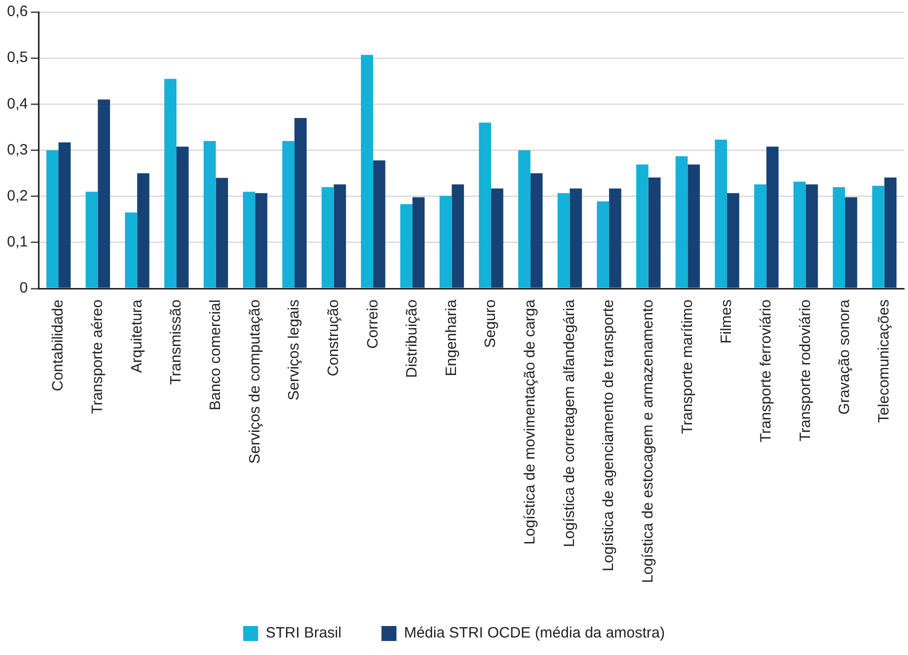 The height and width of the screenshot is (655, 908). Describe the element at coordinates (687, 367) in the screenshot. I see `x-tick-label: Transporte marítimo` at that location.